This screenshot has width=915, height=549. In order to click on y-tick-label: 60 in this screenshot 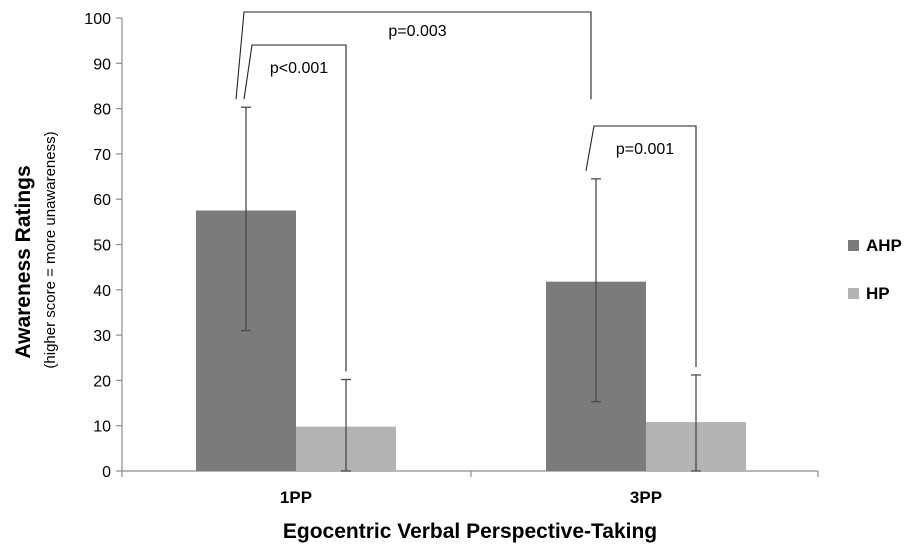, I will do `click(102, 200)`.